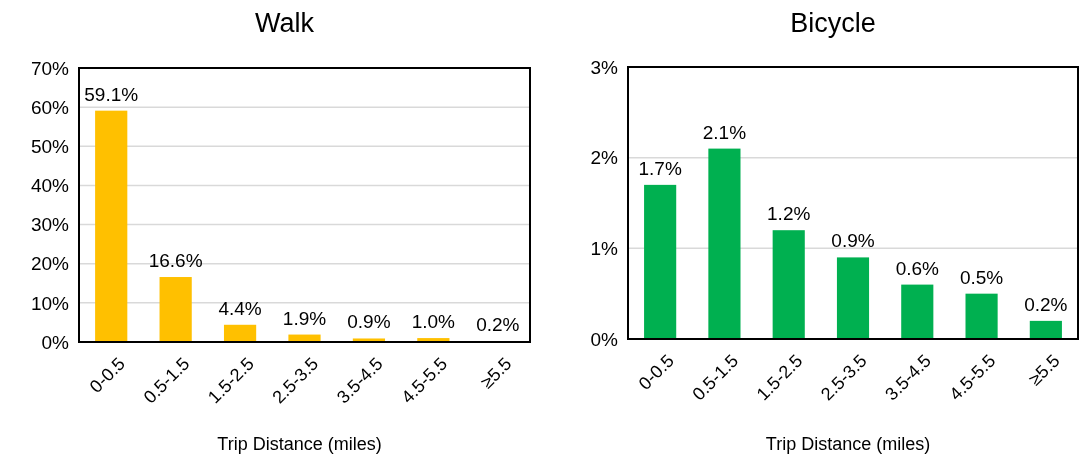 The height and width of the screenshot is (461, 1083). What do you see at coordinates (660, 168) in the screenshot?
I see `data-label: 1.7%` at bounding box center [660, 168].